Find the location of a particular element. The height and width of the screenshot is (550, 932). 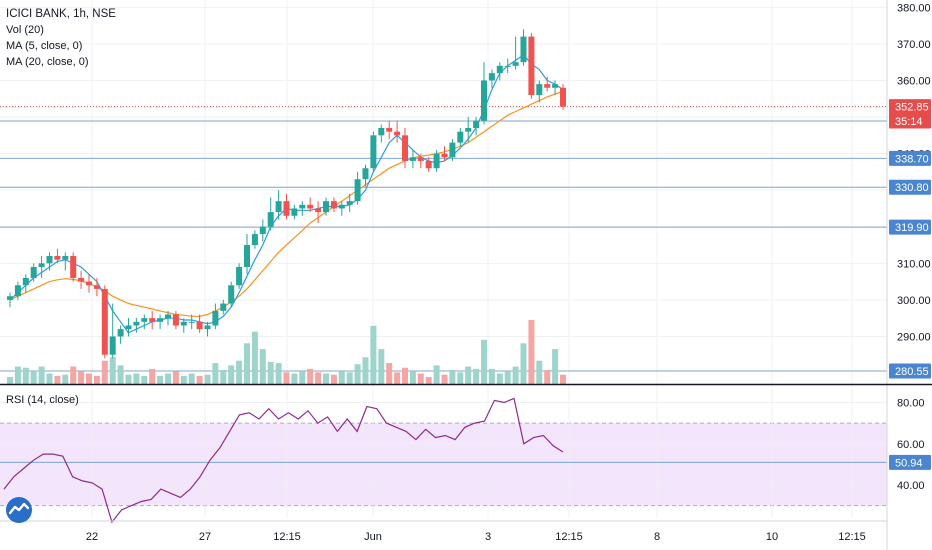

indicator-ma20: MA (20, close, 0) is located at coordinates (47, 62).